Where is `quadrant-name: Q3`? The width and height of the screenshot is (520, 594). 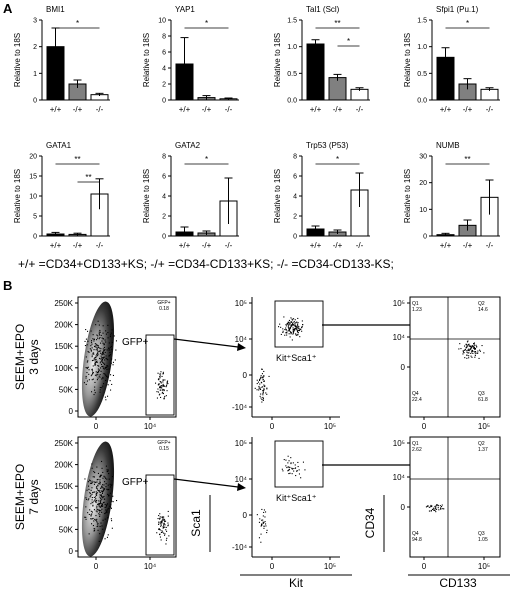 quadrant-name: Q3 is located at coordinates (481, 394).